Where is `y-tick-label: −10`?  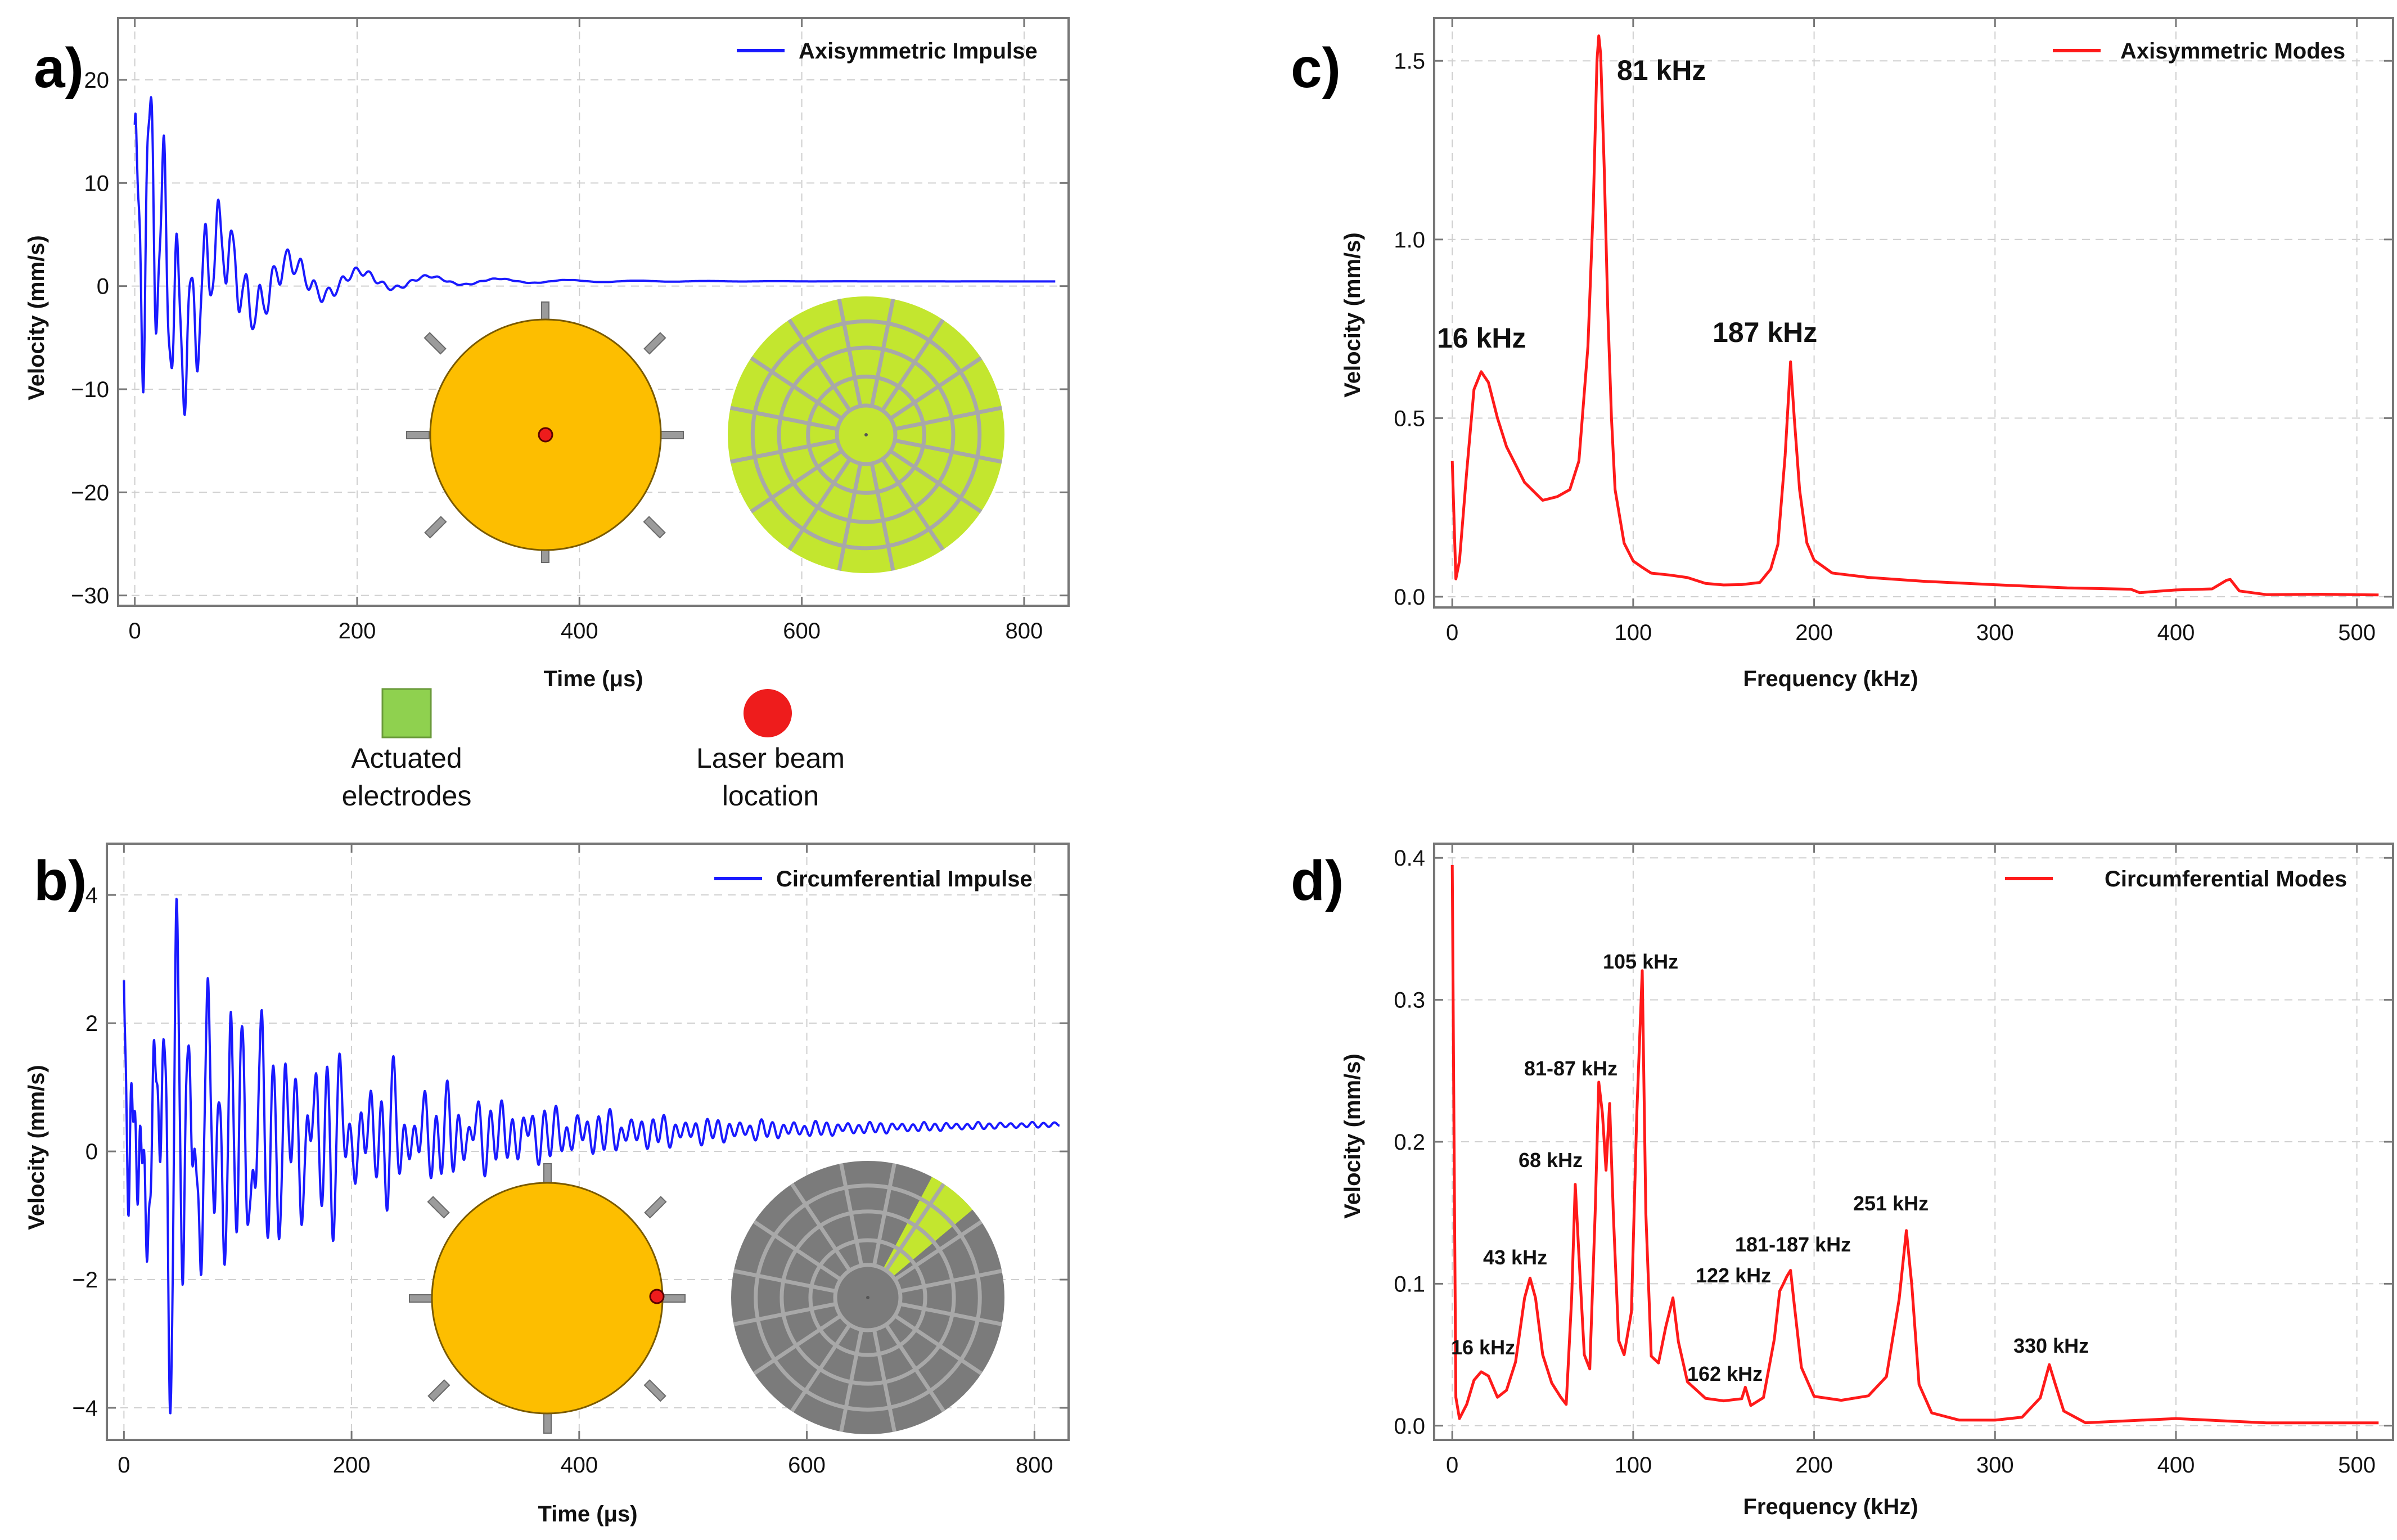
y-tick-label: −10 is located at coordinates (90, 390).